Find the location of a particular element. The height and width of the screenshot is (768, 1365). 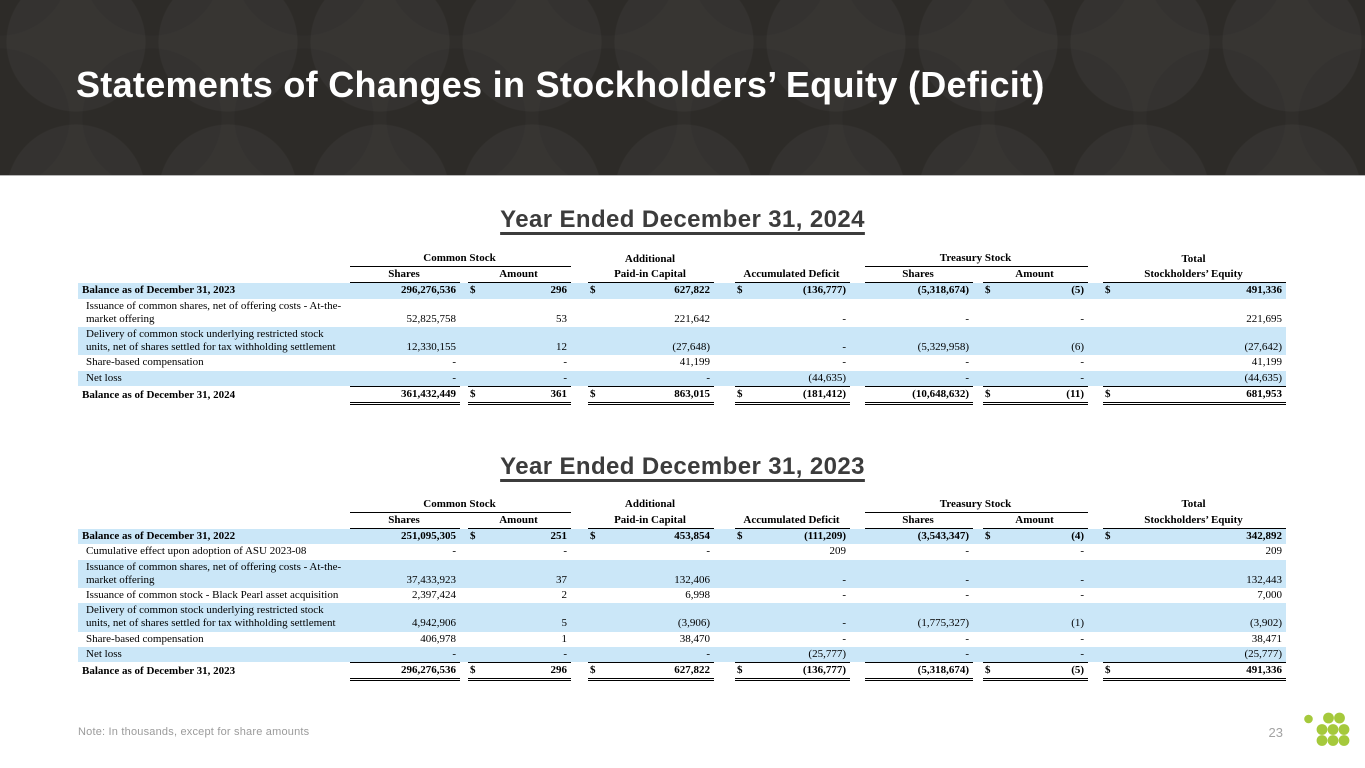

cell-common-amount: $296 is located at coordinates (519, 290).